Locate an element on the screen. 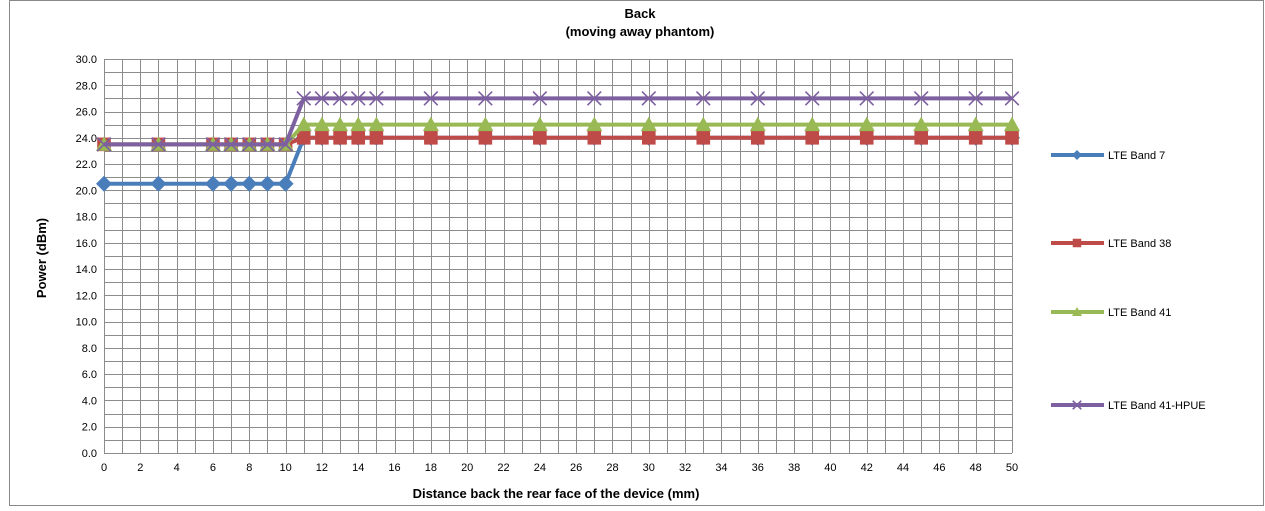 The width and height of the screenshot is (1265, 511). legend-label: LTE Band 38 is located at coordinates (1139, 244).